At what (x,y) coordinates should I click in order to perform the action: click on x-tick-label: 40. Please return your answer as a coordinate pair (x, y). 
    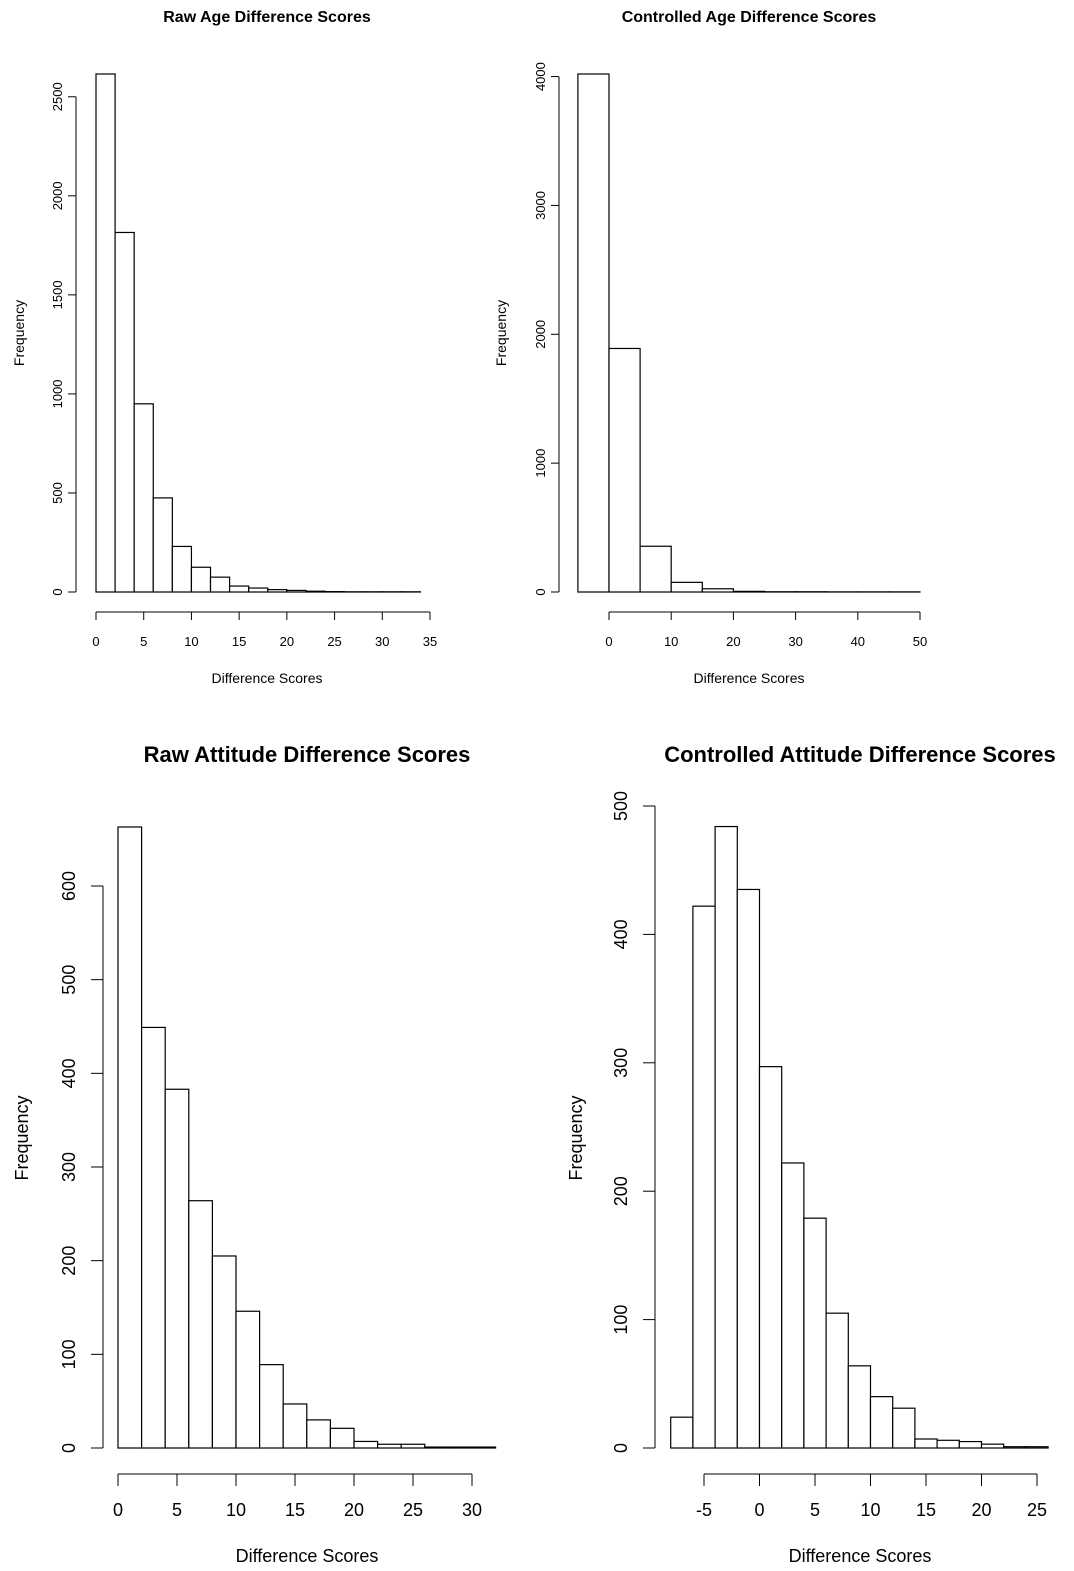
    Looking at the image, I should click on (858, 641).